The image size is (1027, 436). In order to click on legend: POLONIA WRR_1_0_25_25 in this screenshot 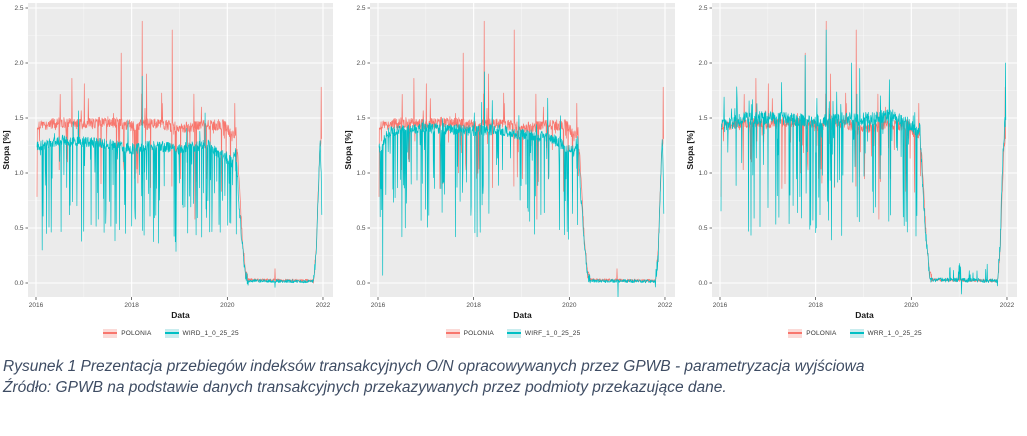, I will do `click(855, 333)`.